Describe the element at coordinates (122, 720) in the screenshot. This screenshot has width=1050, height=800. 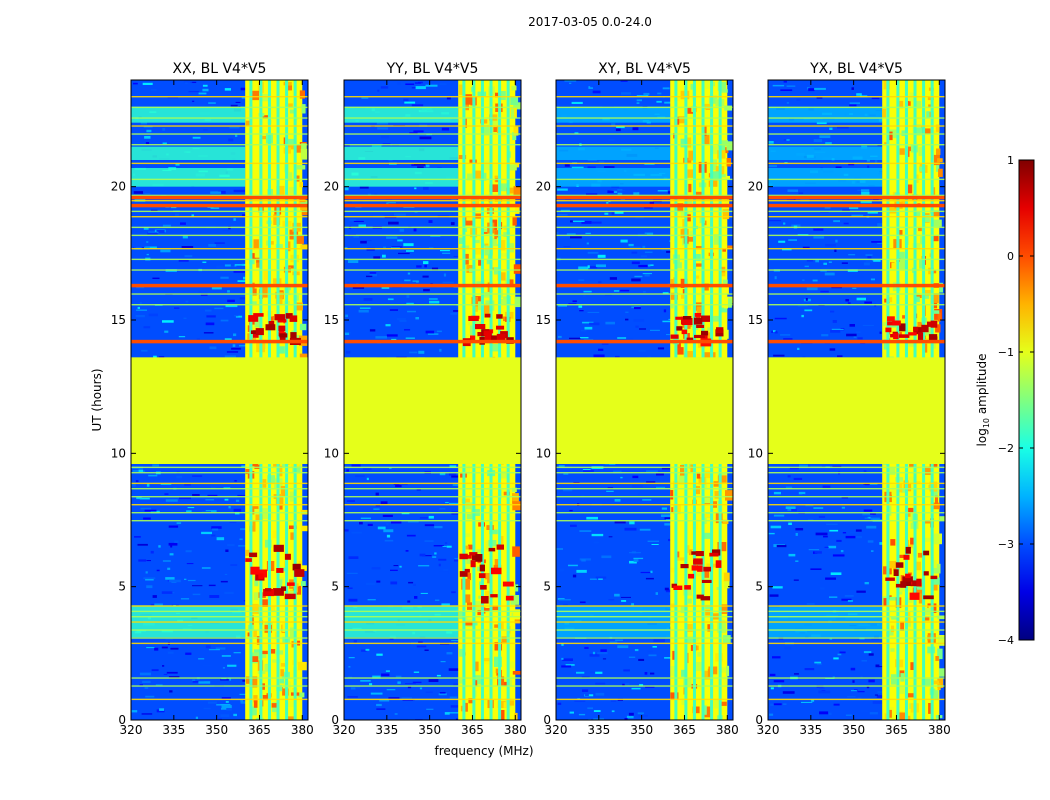
I see `y-tick-label: 0` at that location.